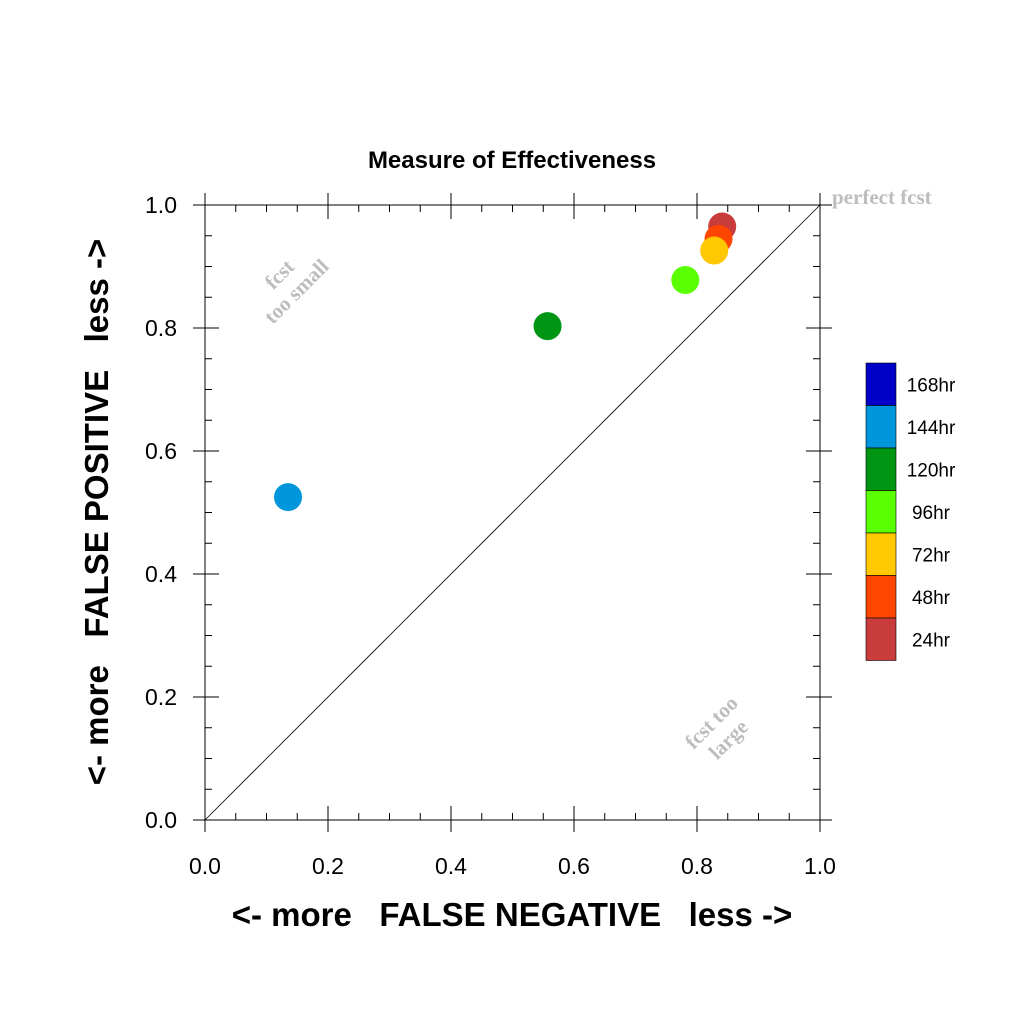  Describe the element at coordinates (161, 574) in the screenshot. I see `y-tick-label: 0.4` at that location.